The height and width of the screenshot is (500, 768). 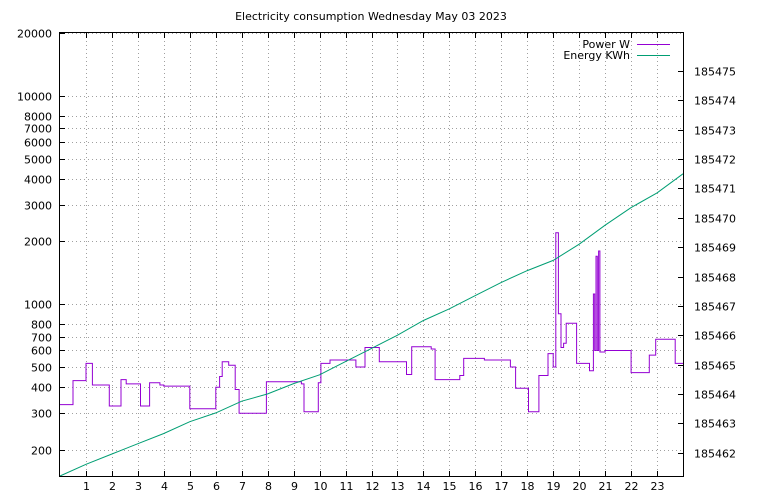 I want to click on legend-label-power: Power W, so click(x=606, y=44).